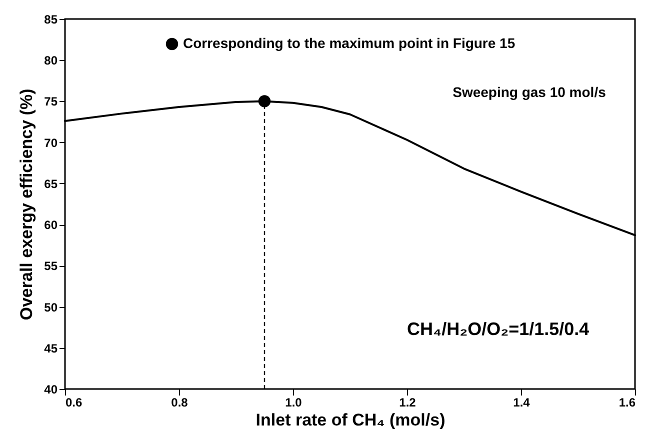 The width and height of the screenshot is (651, 436). What do you see at coordinates (51, 101) in the screenshot?
I see `y-tick-label: 75` at bounding box center [51, 101].